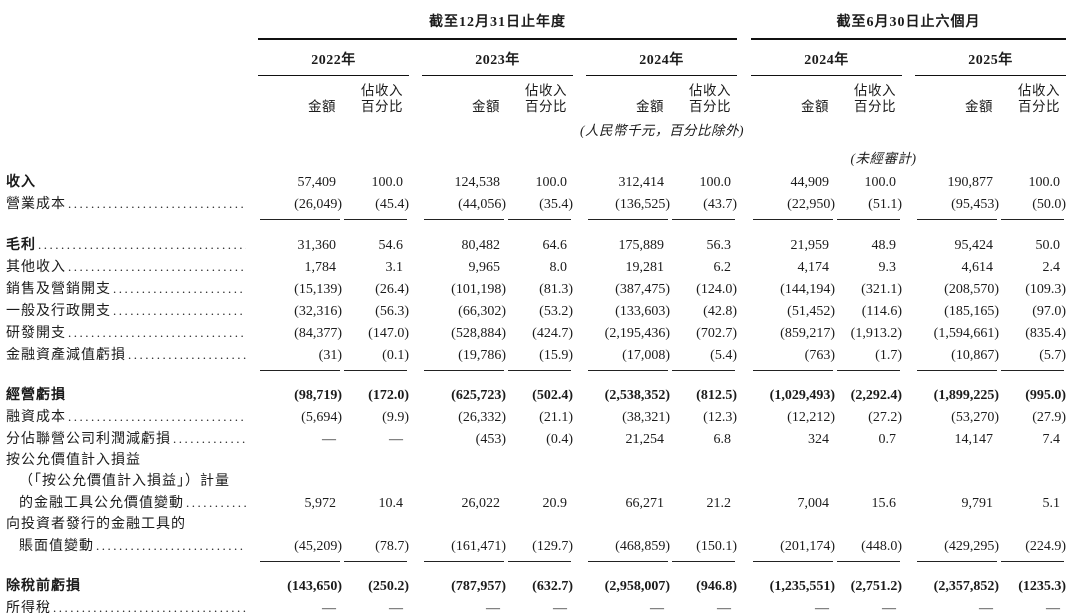  Describe the element at coordinates (662, 130) in the screenshot. I see `currency-note: (人民幣千元，百分比除外)` at that location.